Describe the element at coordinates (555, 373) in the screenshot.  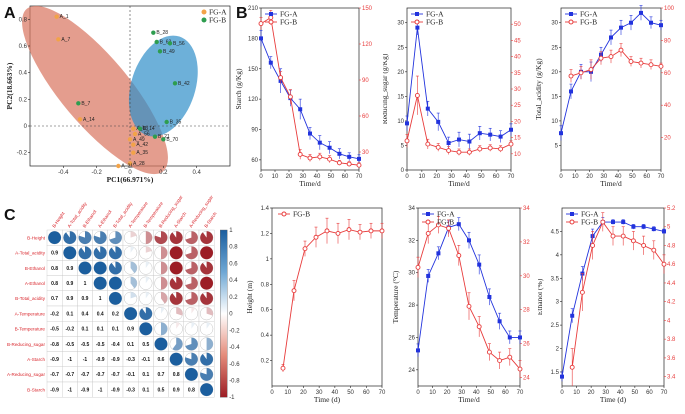
I see `y-tick-label: 1.5` at that location.